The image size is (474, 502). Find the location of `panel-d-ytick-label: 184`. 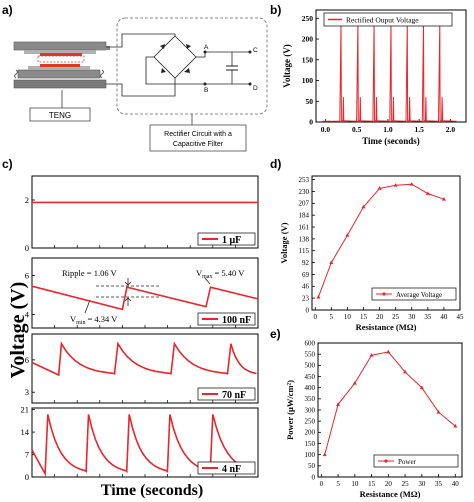

panel-d-ytick-label: 184 is located at coordinates (304, 216).